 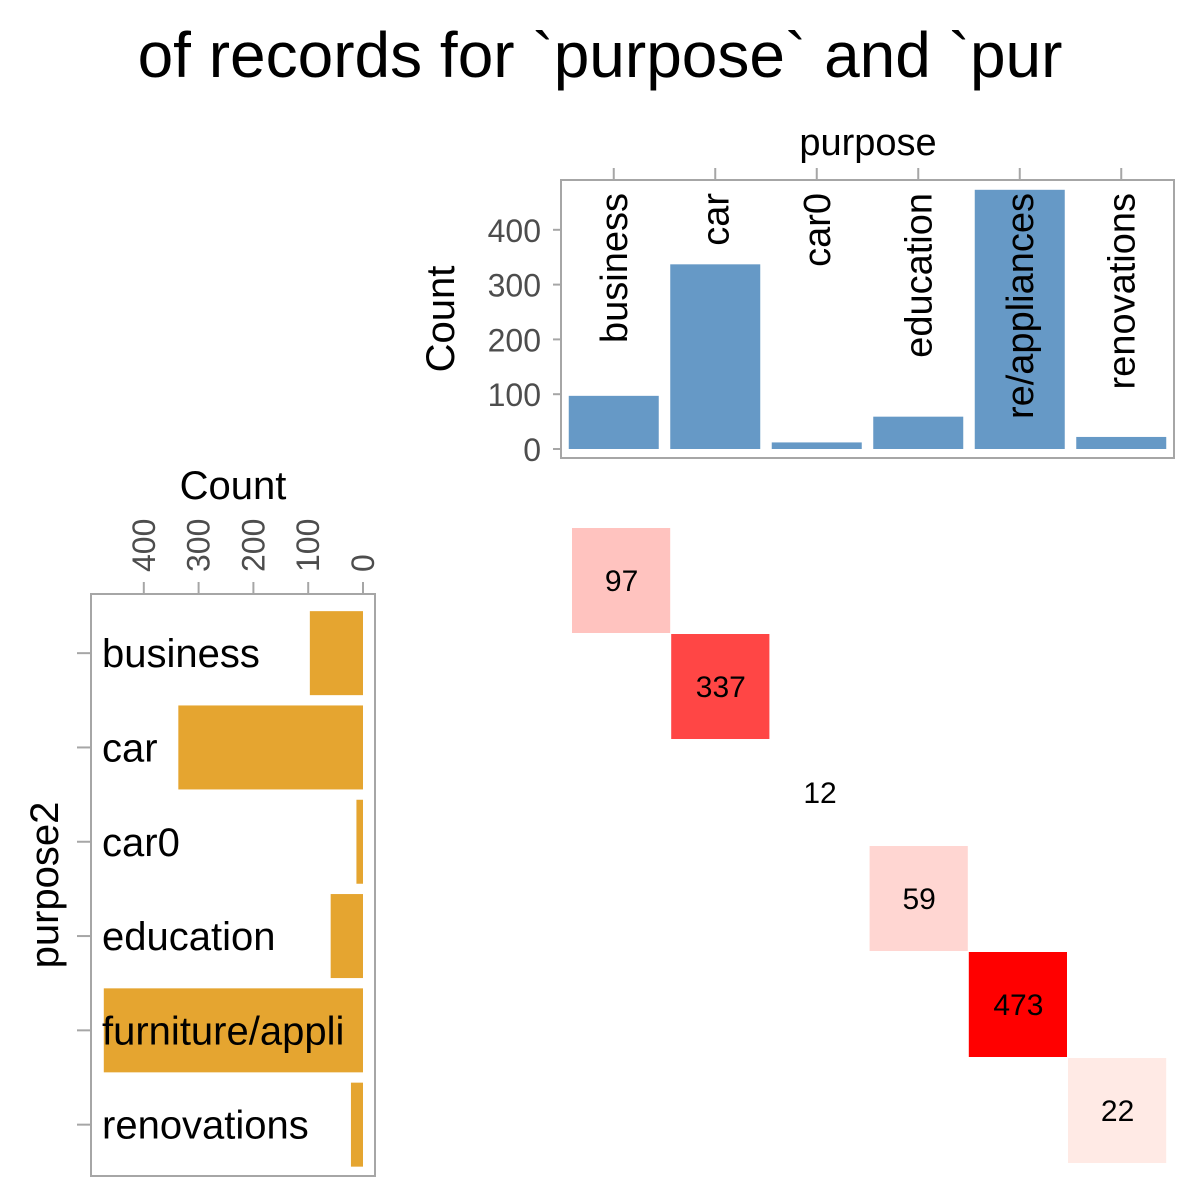 What do you see at coordinates (514, 231) in the screenshot?
I see `top-y-tick-label: 400` at bounding box center [514, 231].